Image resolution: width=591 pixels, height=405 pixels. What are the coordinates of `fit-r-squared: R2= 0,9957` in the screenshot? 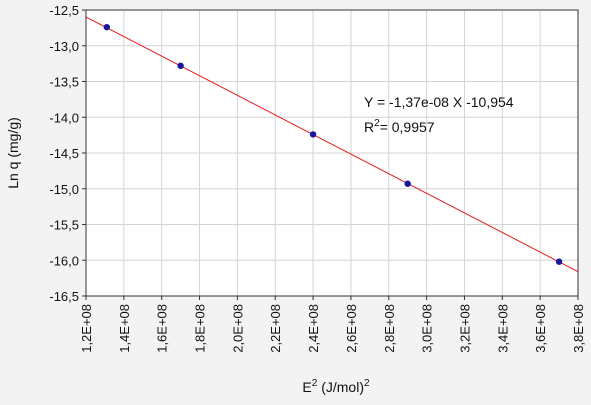 It's located at (399, 126).